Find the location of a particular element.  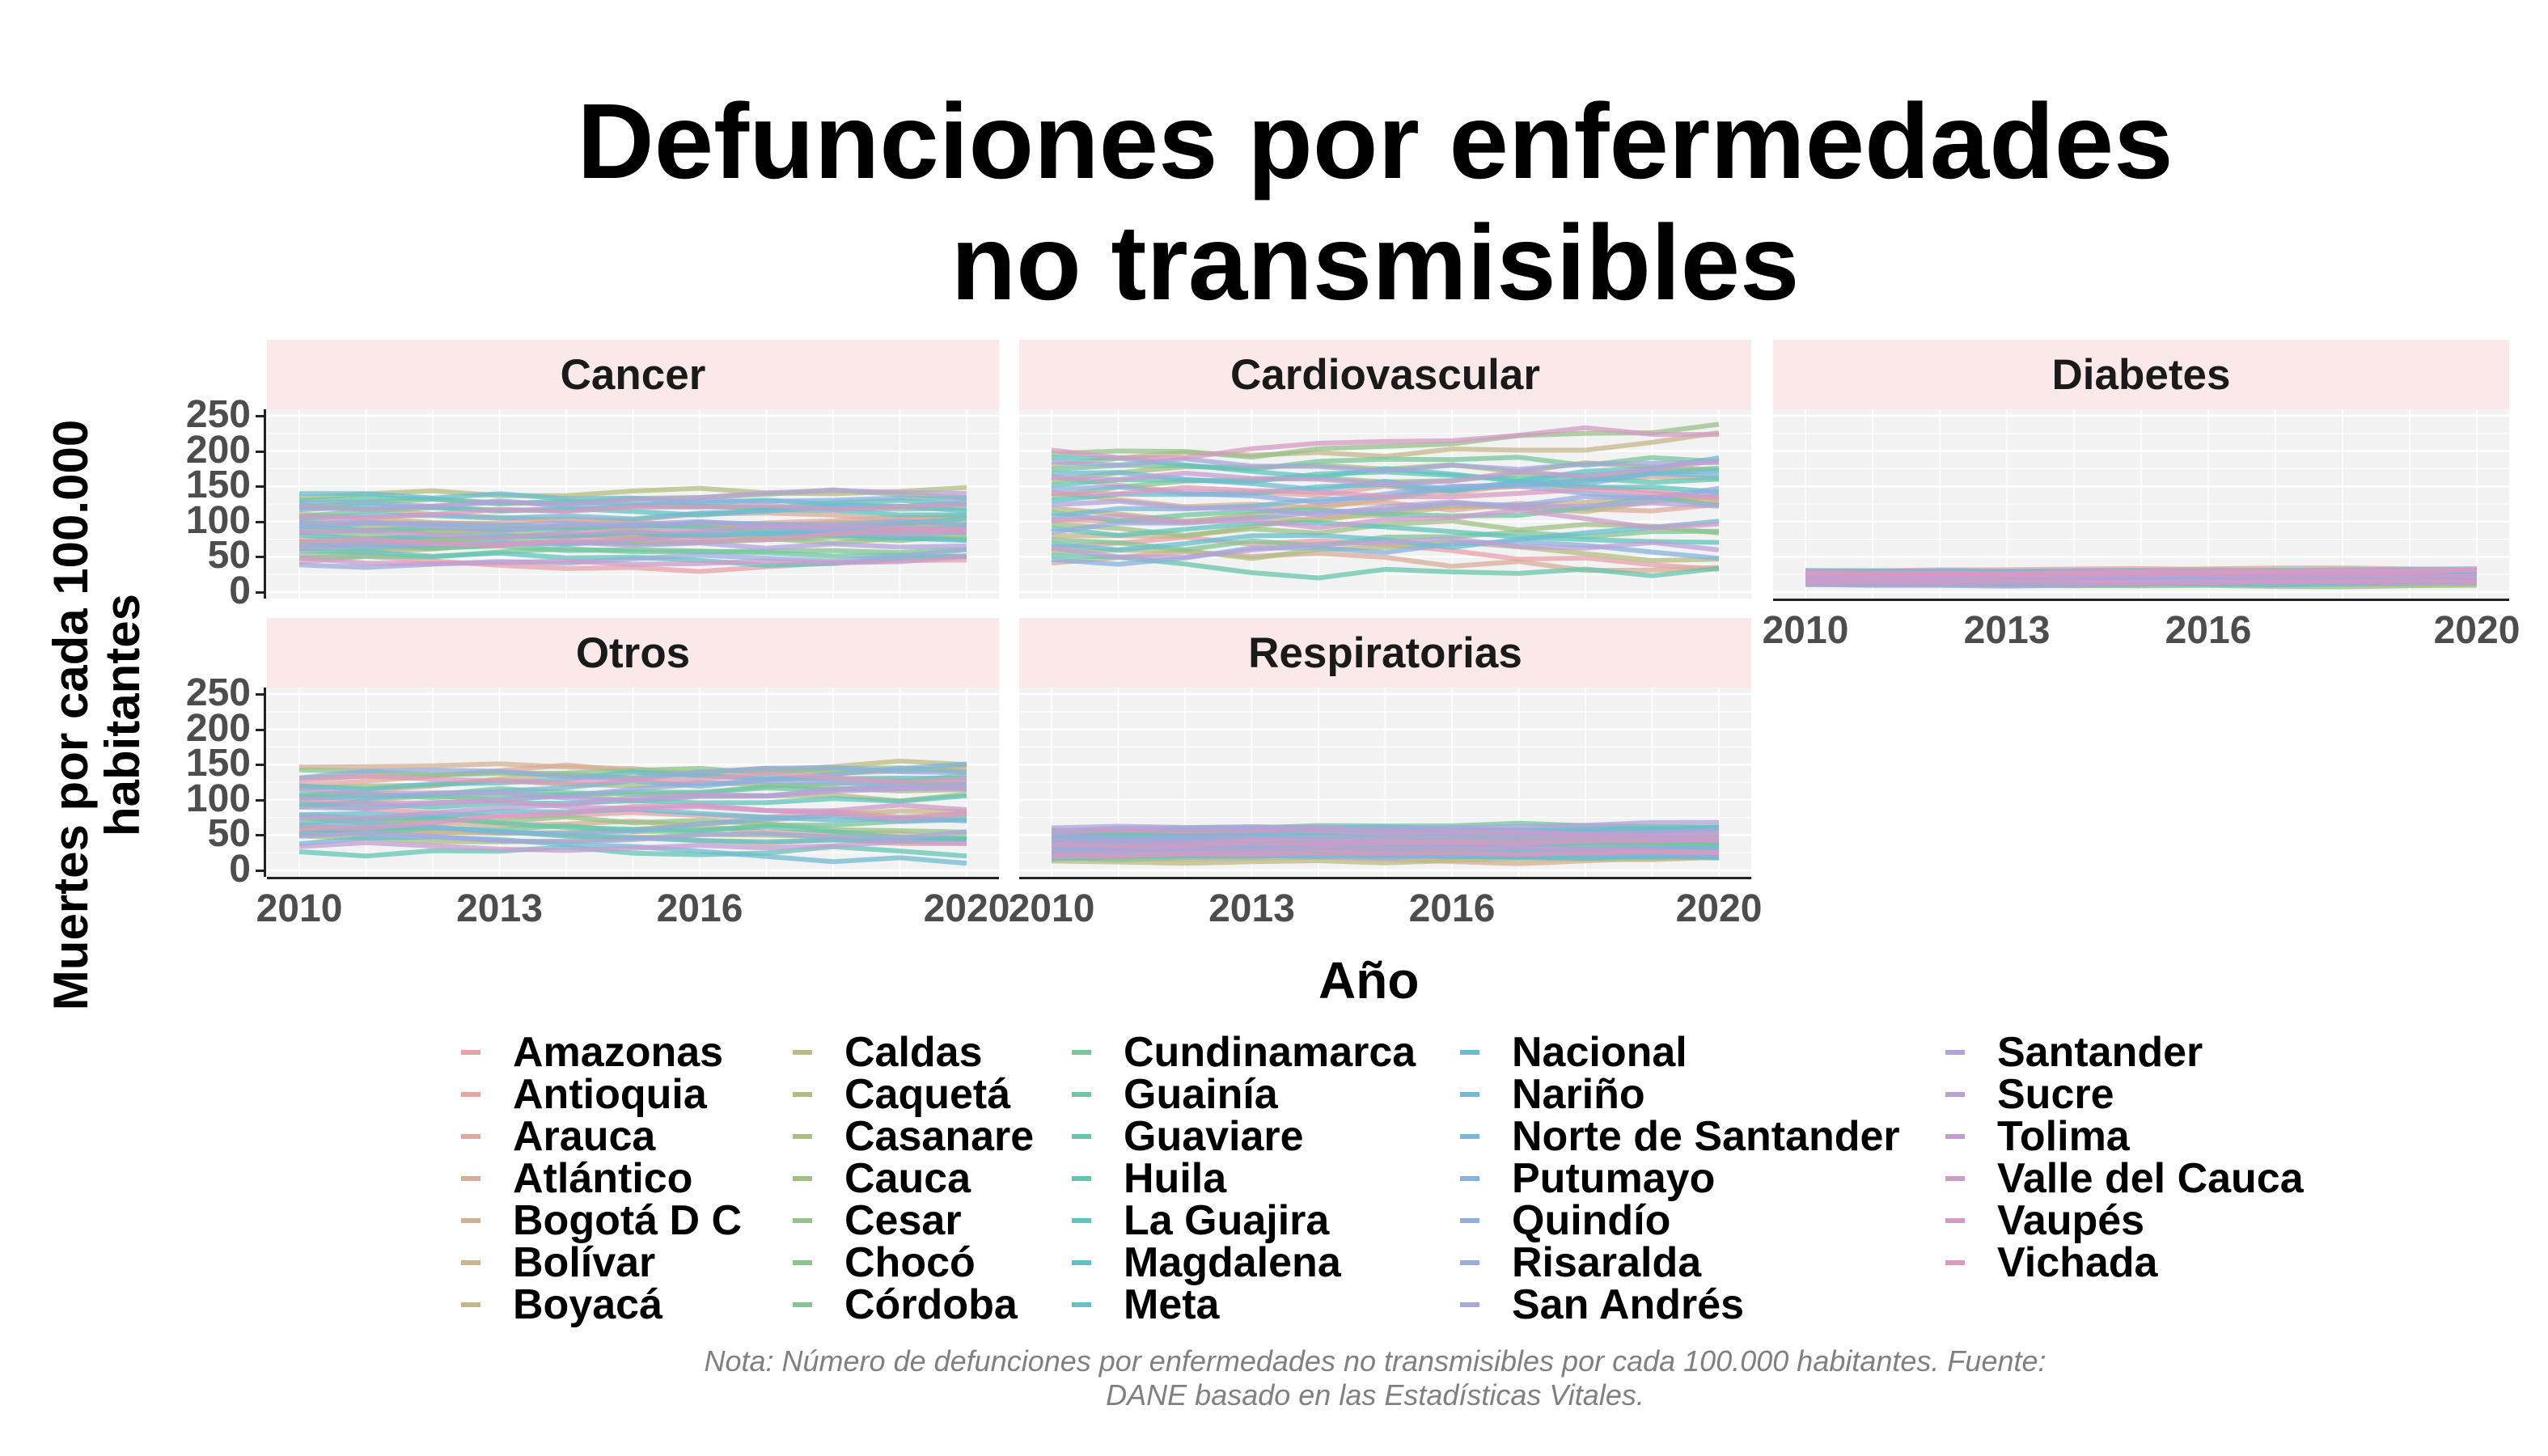

y-tick-label: 150 is located at coordinates (218, 763).